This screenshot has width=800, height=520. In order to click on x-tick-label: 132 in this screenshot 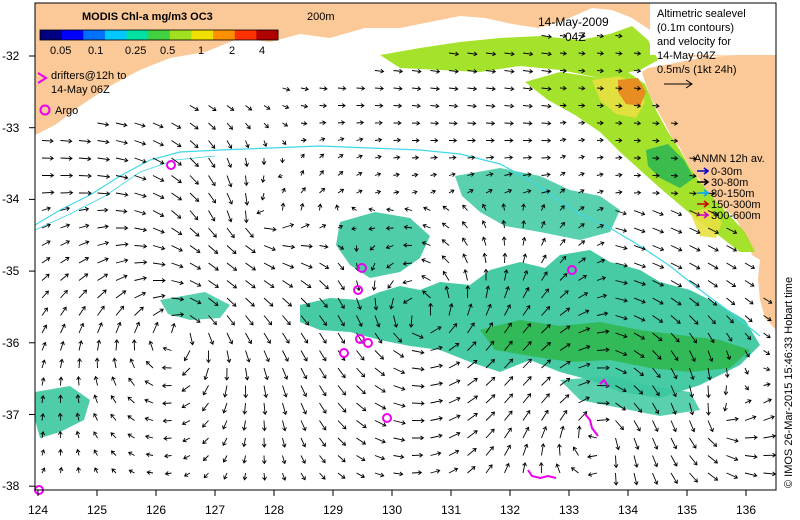, I will do `click(510, 510)`.